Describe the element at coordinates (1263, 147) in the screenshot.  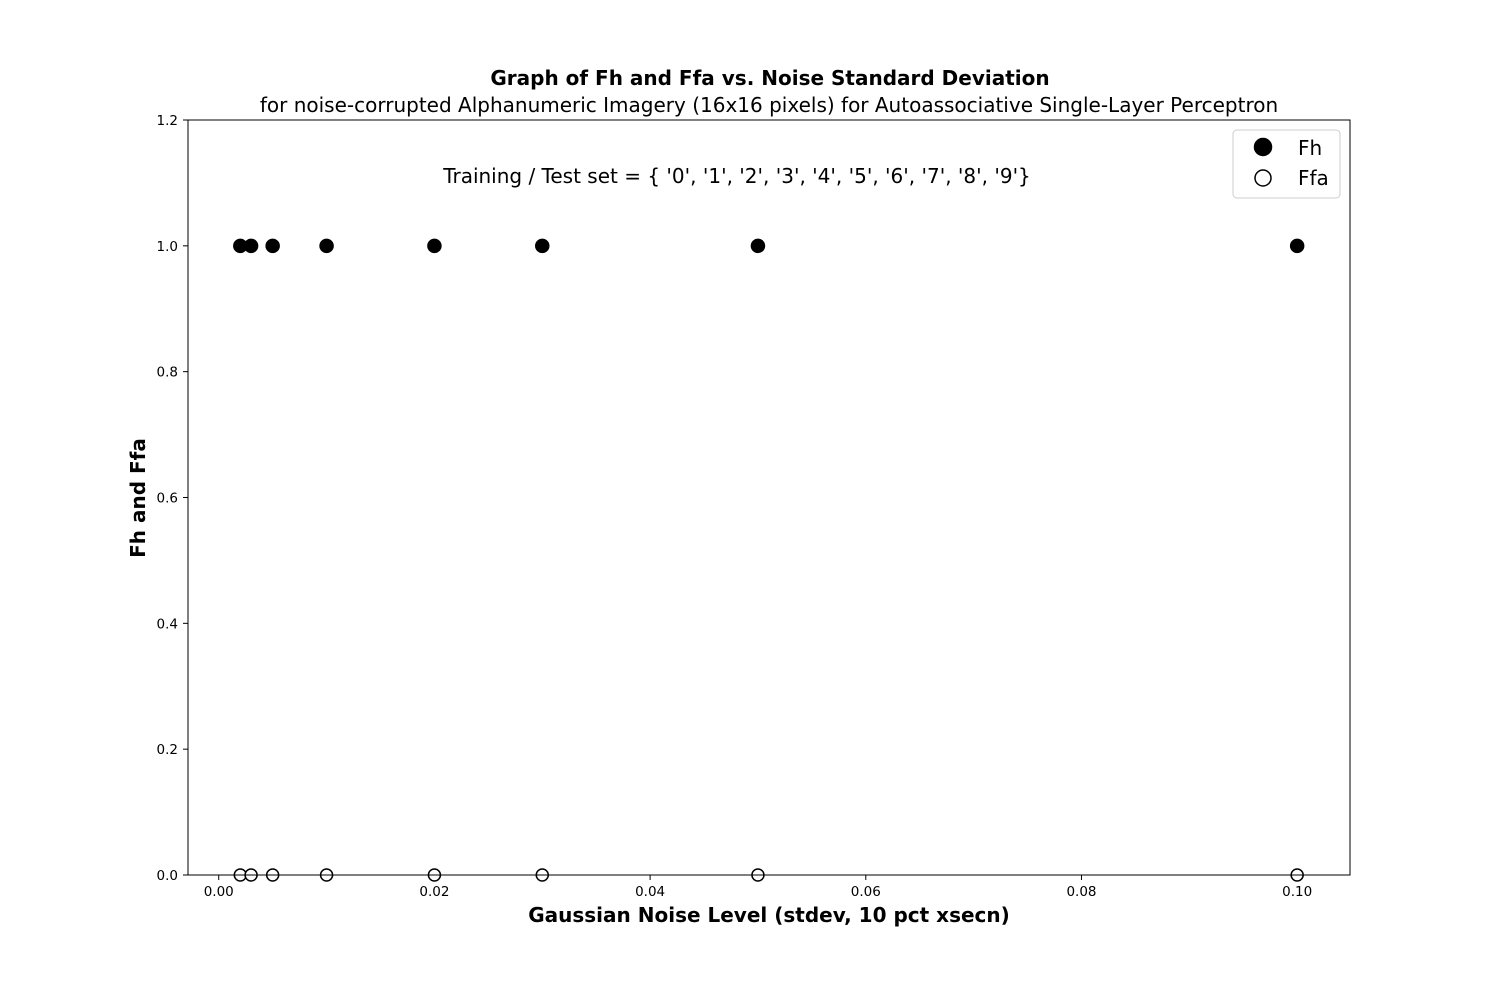
I see `legend-fh-marker` at that location.